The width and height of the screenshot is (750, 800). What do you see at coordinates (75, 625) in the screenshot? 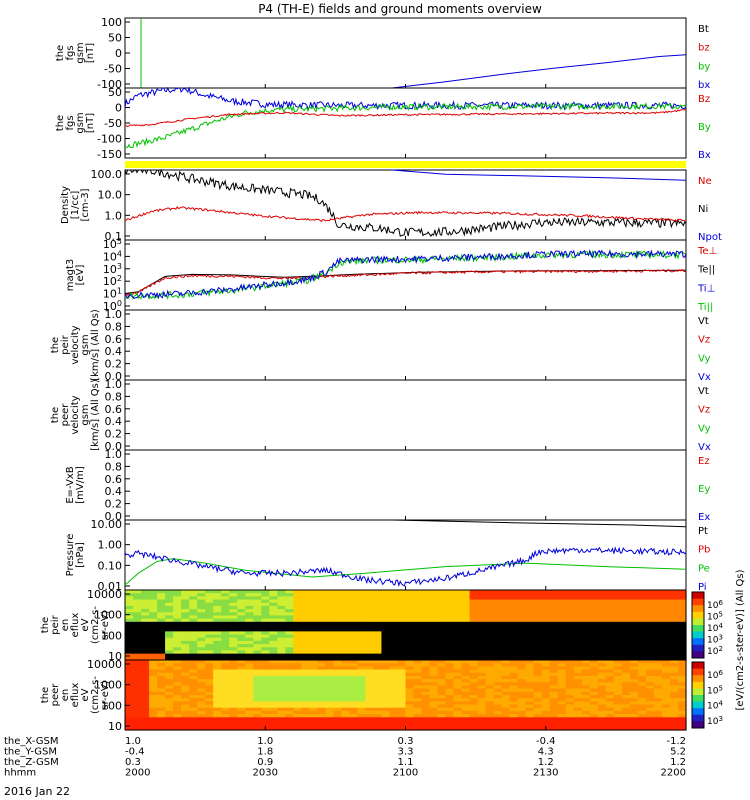
I see `y-axis-label: thepeirenefluxeV(cm2-s-sr-eV)` at bounding box center [75, 625].